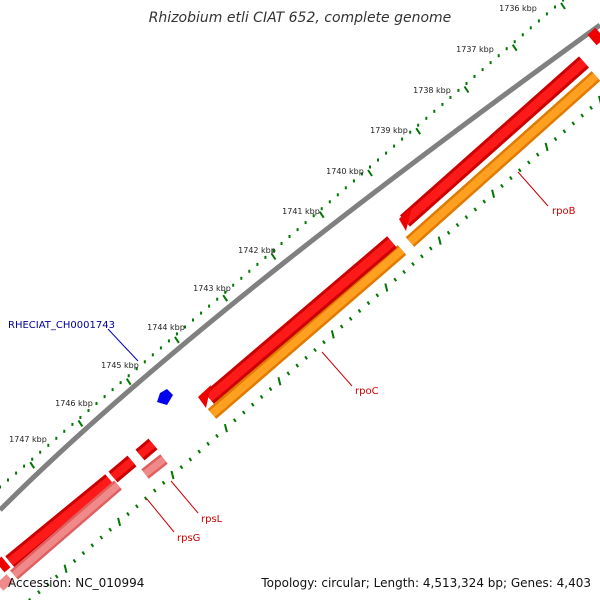 The height and width of the screenshot is (600, 600). I want to click on gene-label-rpoB: rpoB, so click(564, 211).